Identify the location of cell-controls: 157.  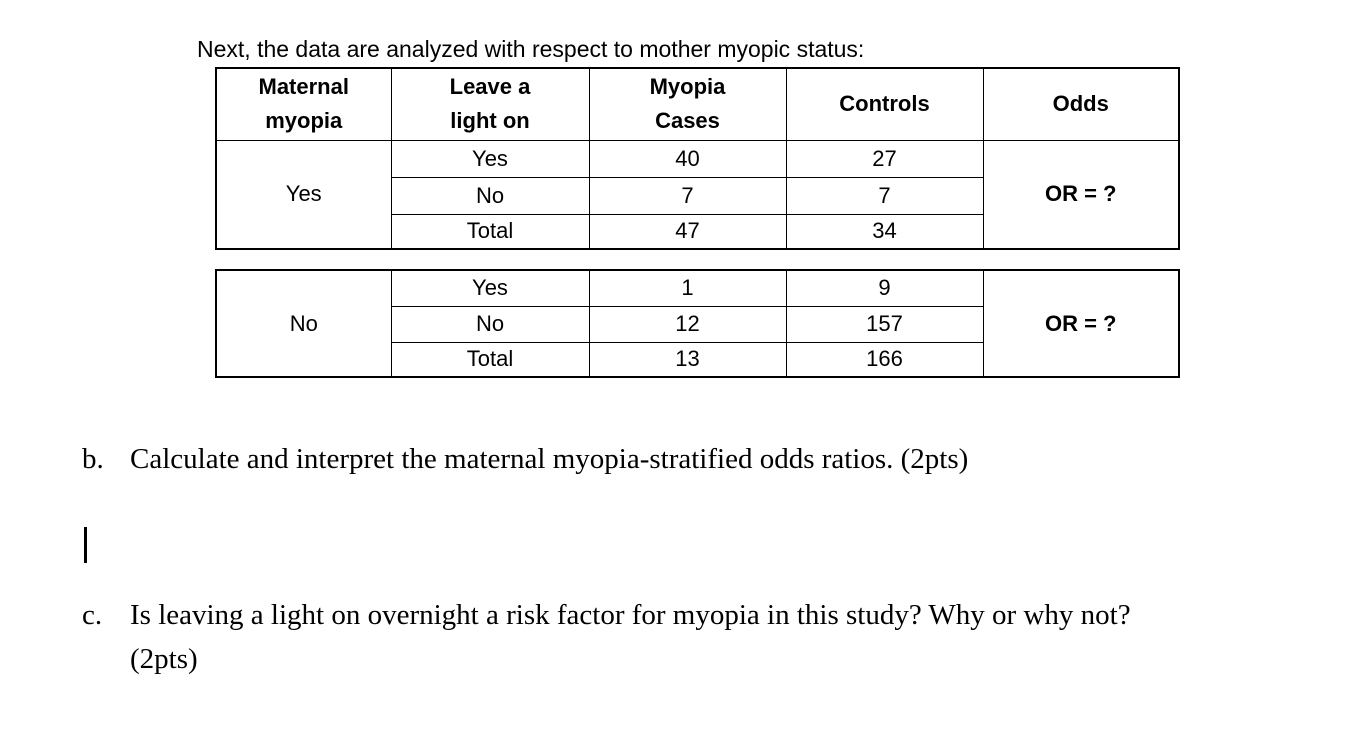
(884, 324).